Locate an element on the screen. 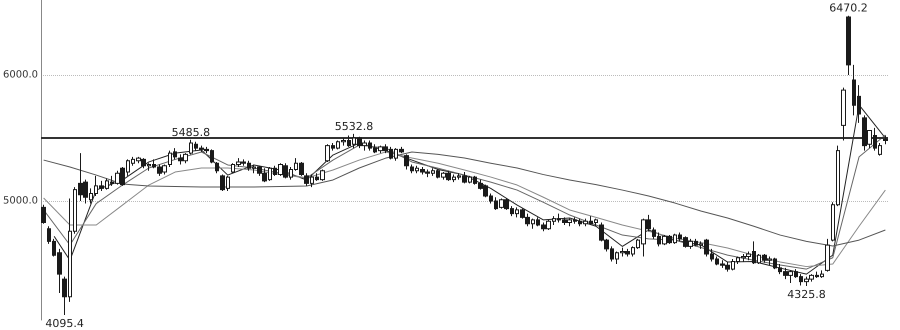 This screenshot has width=900, height=330. annotation: 6470.2 is located at coordinates (848, 8).